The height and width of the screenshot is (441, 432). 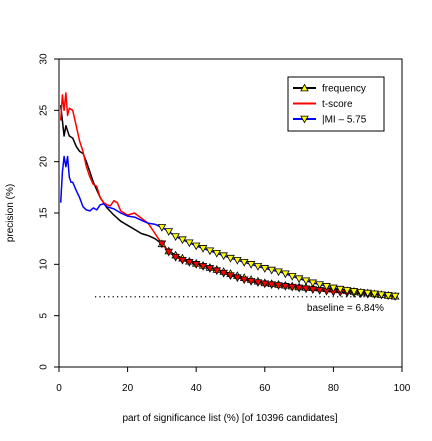 I want to click on legend-label: |MI – 5.75, so click(x=344, y=120).